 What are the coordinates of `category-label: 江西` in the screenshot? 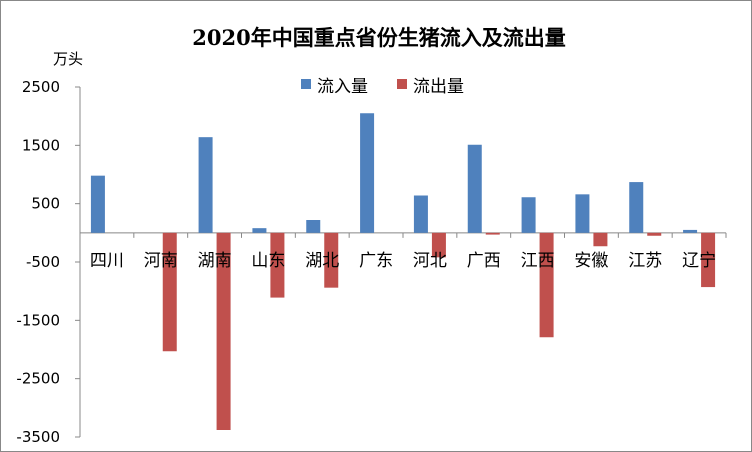 It's located at (538, 261).